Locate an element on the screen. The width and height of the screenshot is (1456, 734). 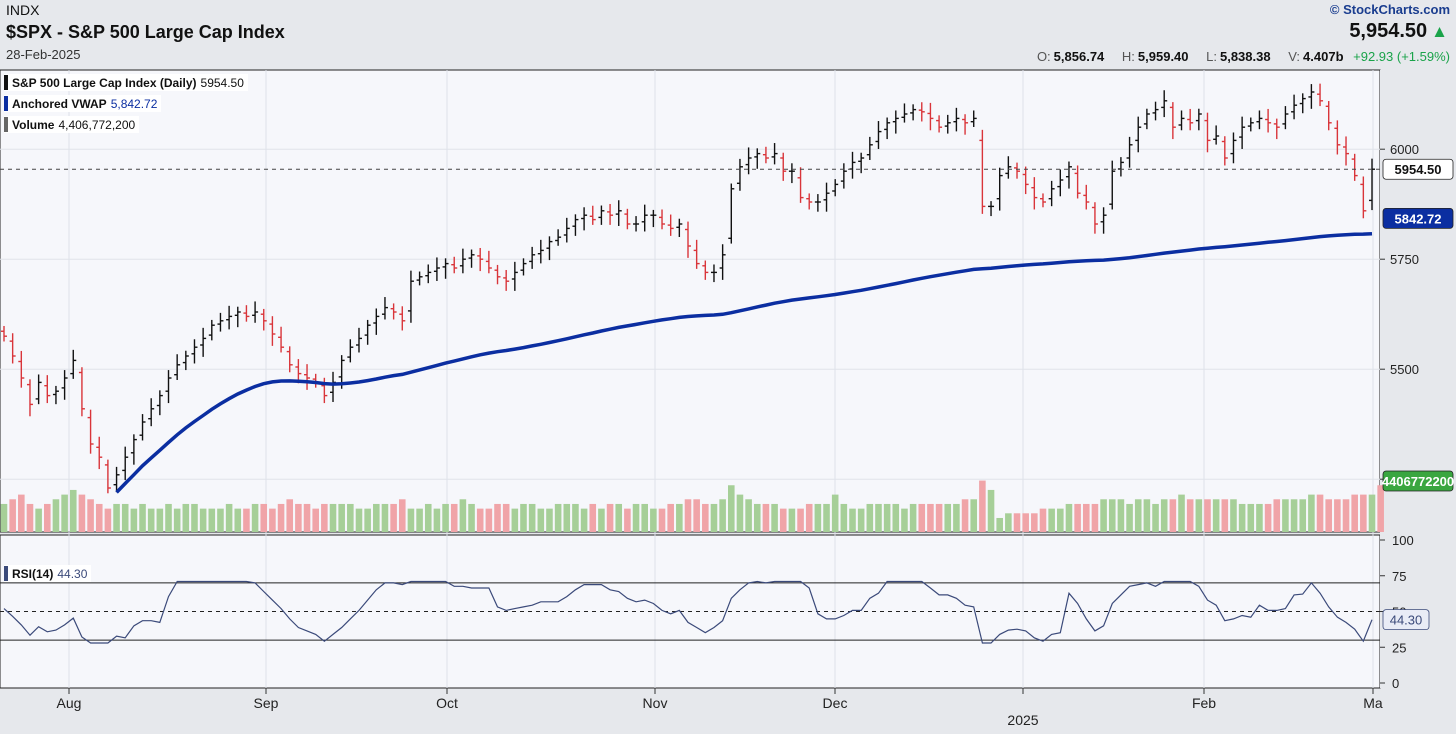
legend-price: S&P 500 Large Cap Index (Daily) 5954.50 is located at coordinates (126, 82).